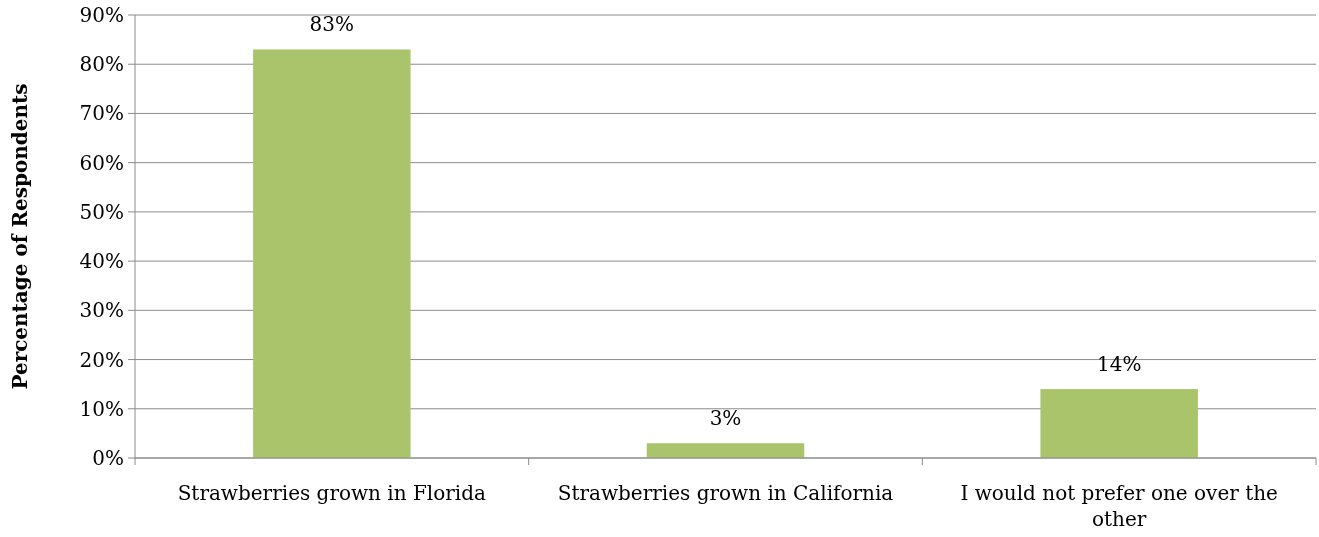  What do you see at coordinates (20, 236) in the screenshot?
I see `y-axis-title: Percentage of Respondents` at bounding box center [20, 236].